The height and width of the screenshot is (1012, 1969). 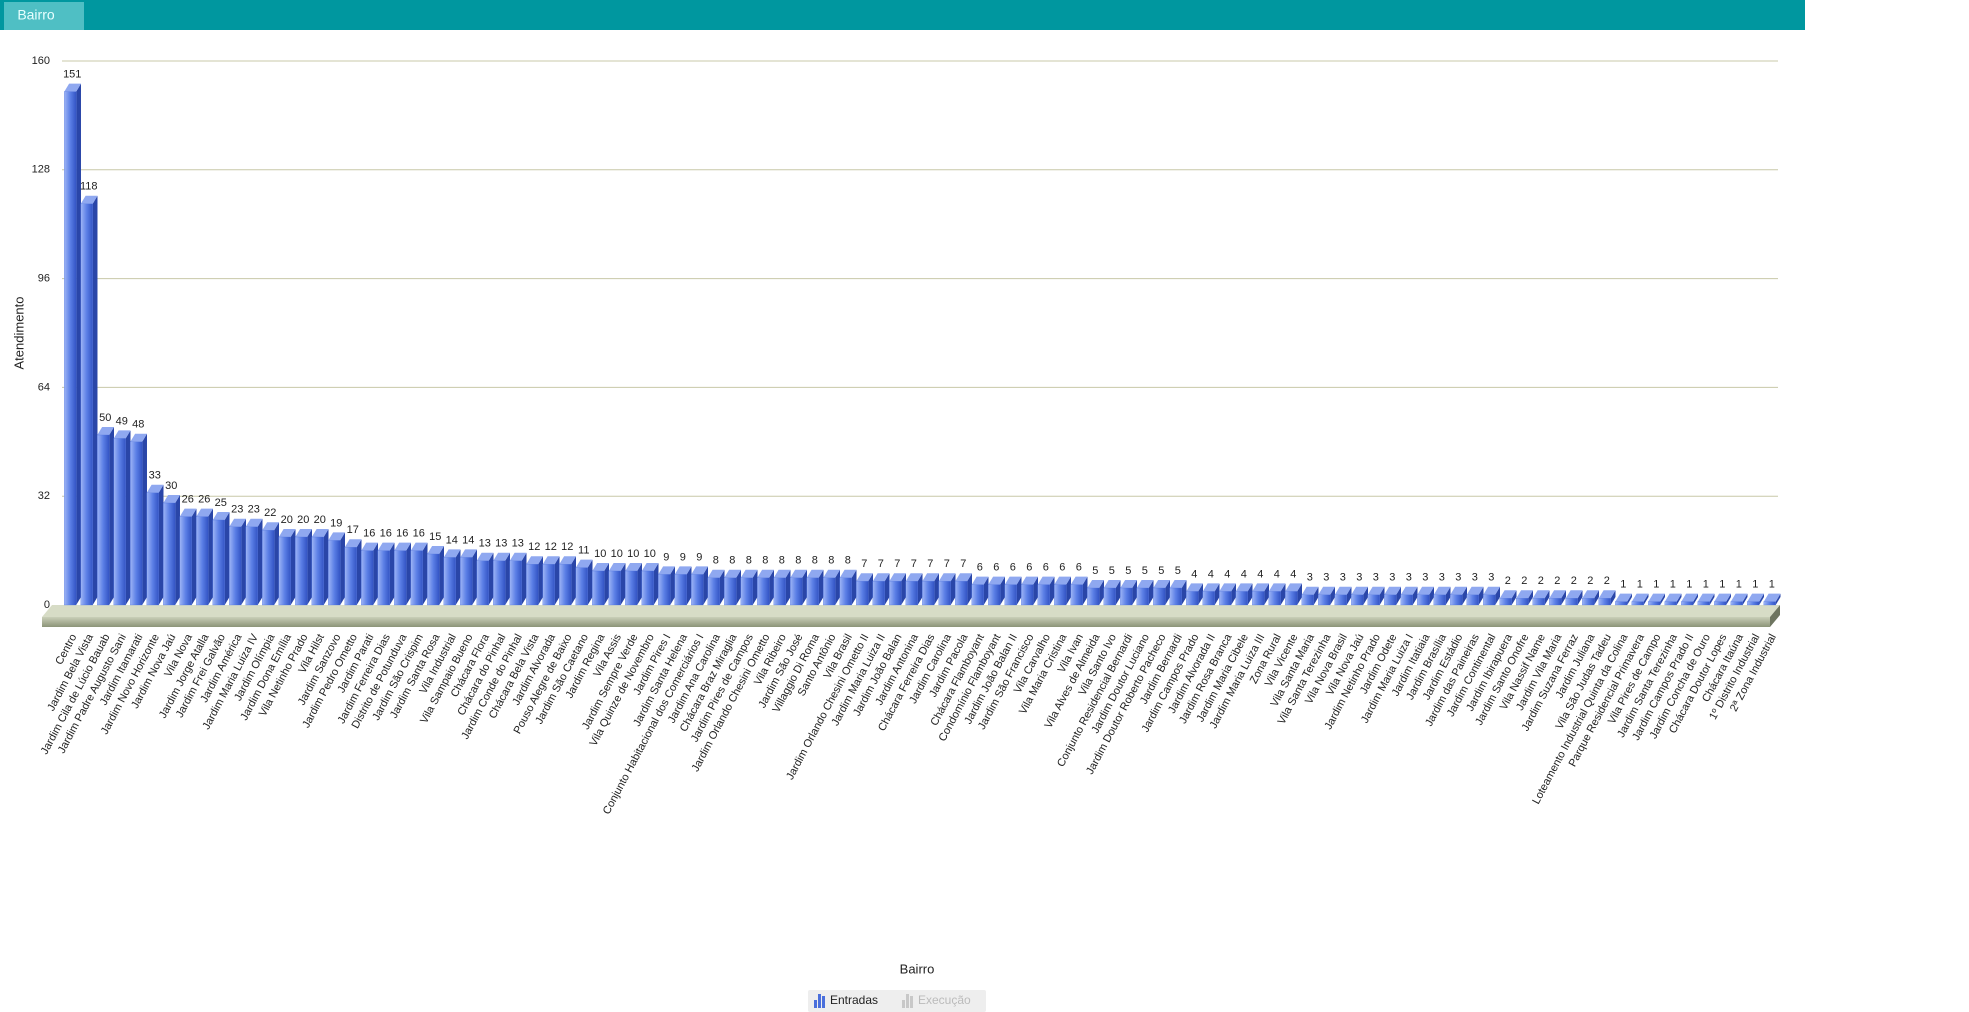 What do you see at coordinates (583, 551) in the screenshot?
I see `value-label: 11` at bounding box center [583, 551].